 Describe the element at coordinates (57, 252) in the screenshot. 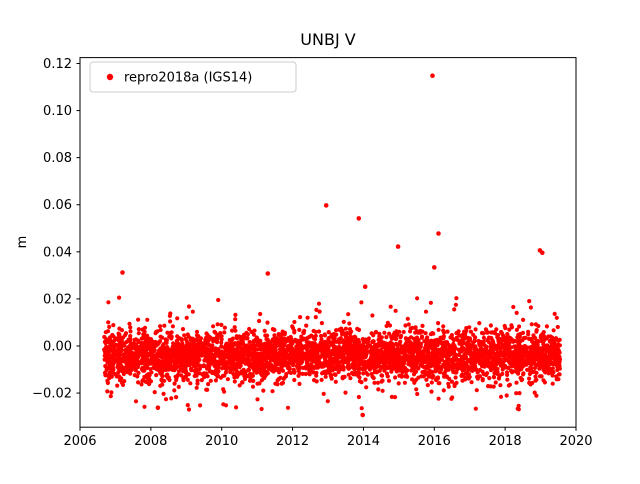

I see `y-tick-label: 0.04` at that location.